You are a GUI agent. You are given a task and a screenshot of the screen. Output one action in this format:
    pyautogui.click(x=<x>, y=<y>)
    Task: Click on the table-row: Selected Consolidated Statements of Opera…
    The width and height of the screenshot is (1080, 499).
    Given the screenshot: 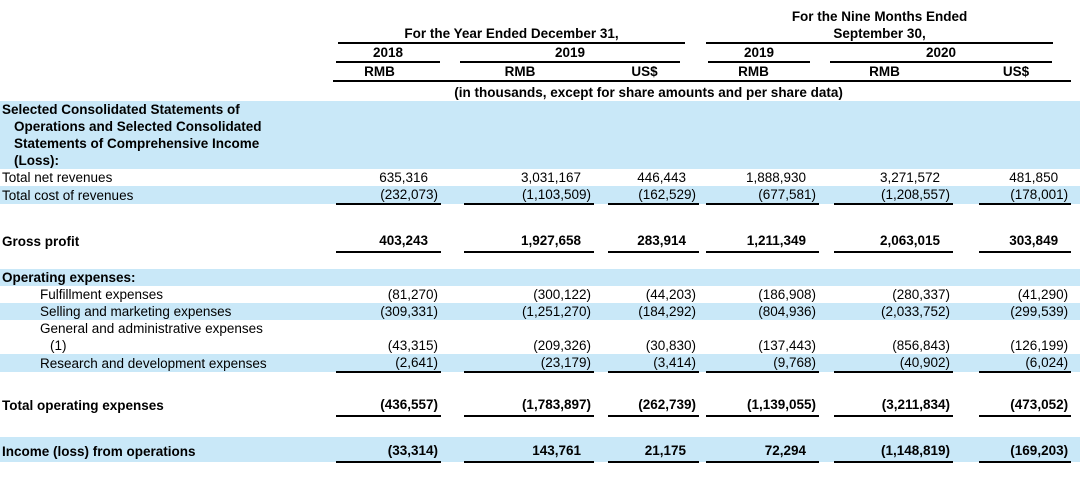 What is the action you would take?
    pyautogui.click(x=540, y=135)
    